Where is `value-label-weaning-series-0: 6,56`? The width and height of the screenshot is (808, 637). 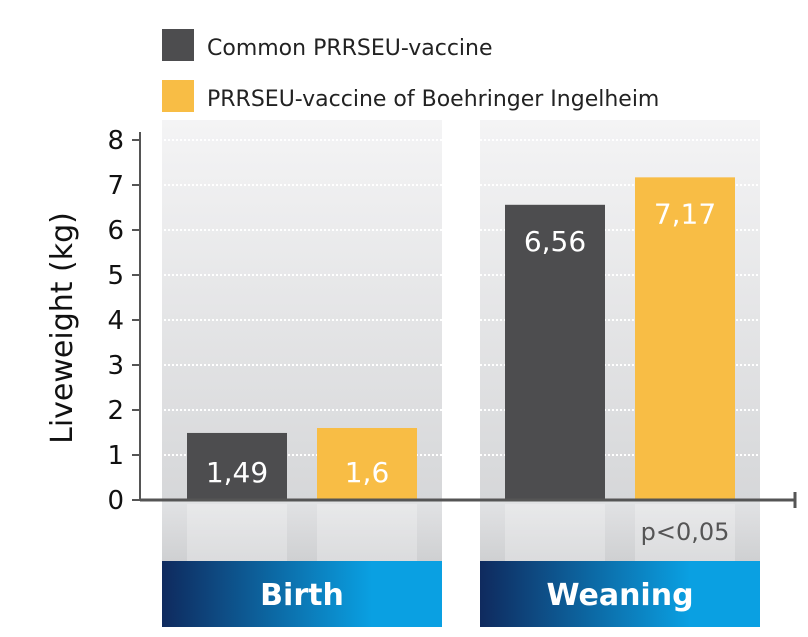 value-label-weaning-series-0: 6,56 is located at coordinates (555, 241).